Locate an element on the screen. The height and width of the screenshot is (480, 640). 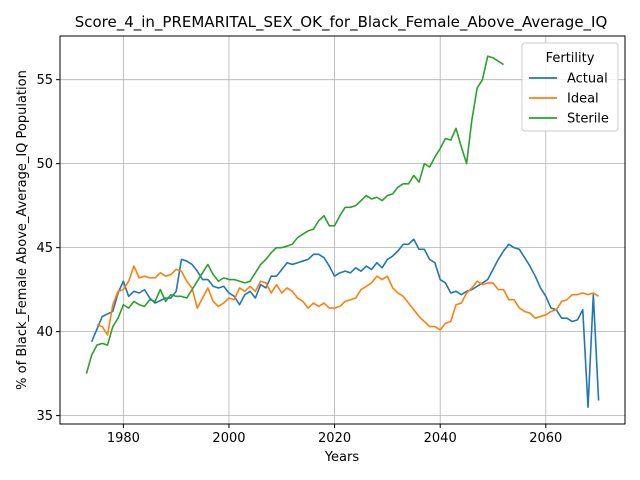
y-tick-label: 40 is located at coordinates (44, 332).